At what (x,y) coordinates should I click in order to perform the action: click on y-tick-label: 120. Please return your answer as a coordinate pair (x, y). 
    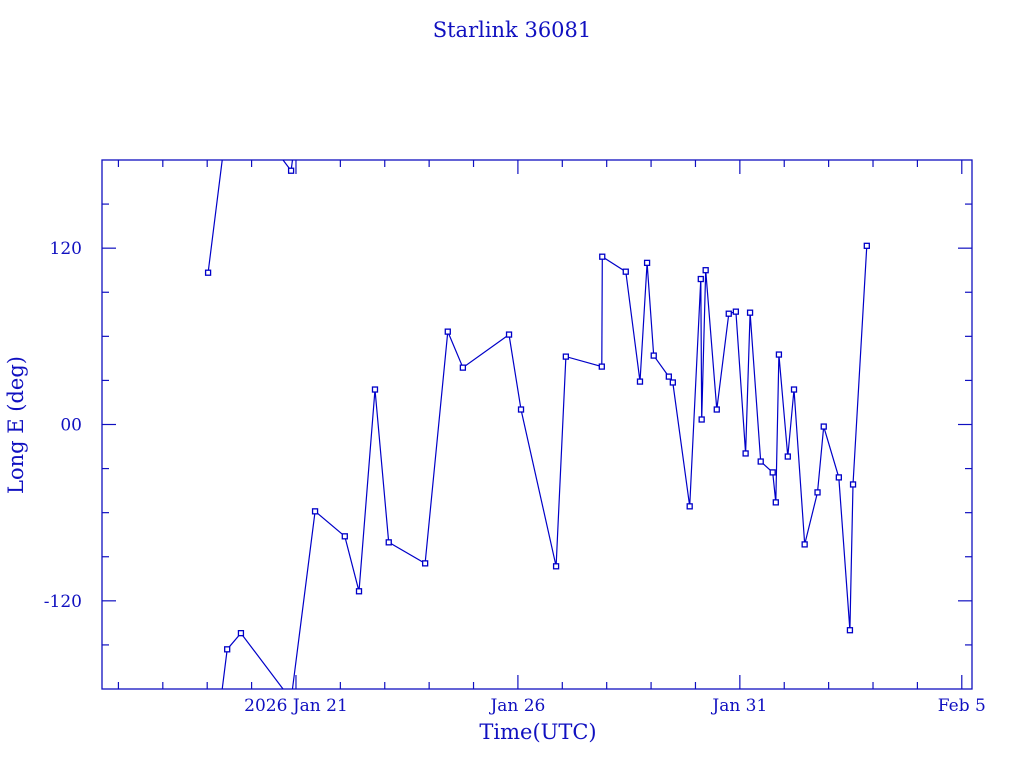
    Looking at the image, I should click on (66, 249).